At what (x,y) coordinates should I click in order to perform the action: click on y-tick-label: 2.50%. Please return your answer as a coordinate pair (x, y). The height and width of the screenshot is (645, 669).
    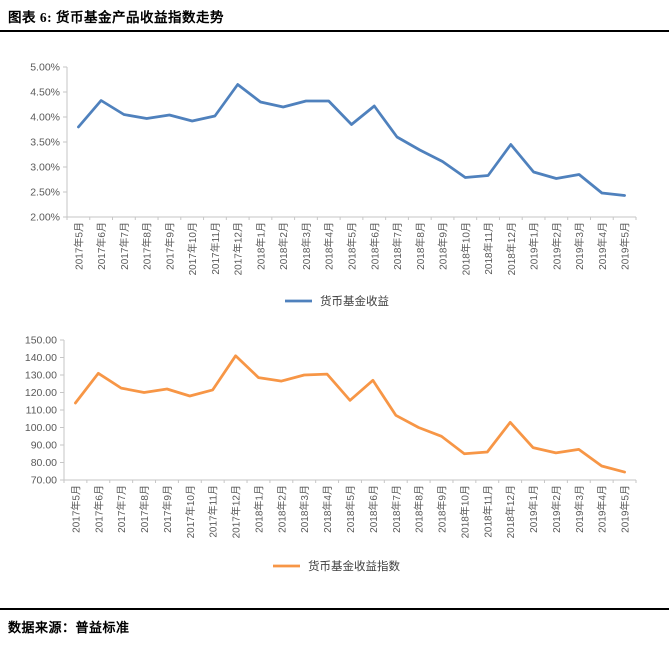
    Looking at the image, I should click on (45, 193).